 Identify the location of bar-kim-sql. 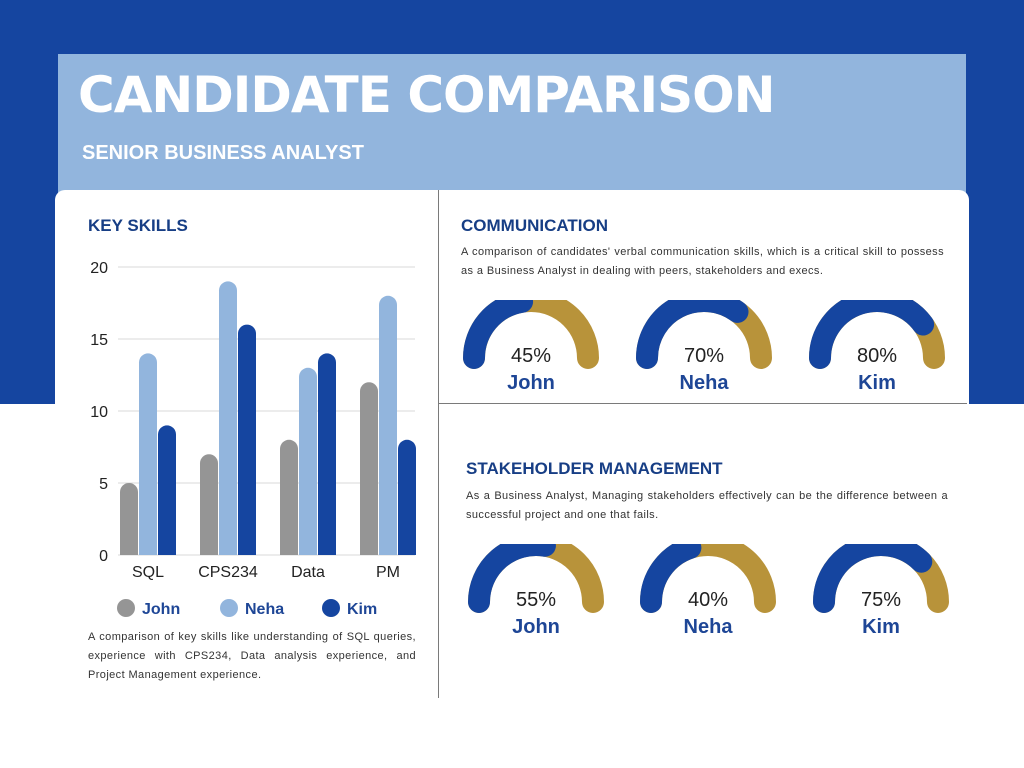
(167, 490).